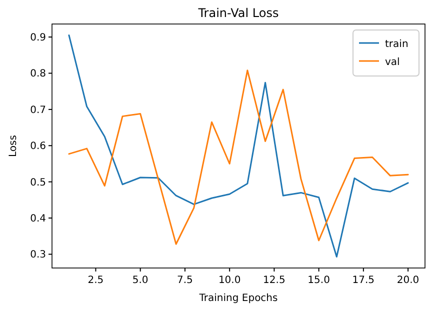 The height and width of the screenshot is (313, 441). What do you see at coordinates (38, 146) in the screenshot?
I see `y-tick-label: 0.6` at bounding box center [38, 146].